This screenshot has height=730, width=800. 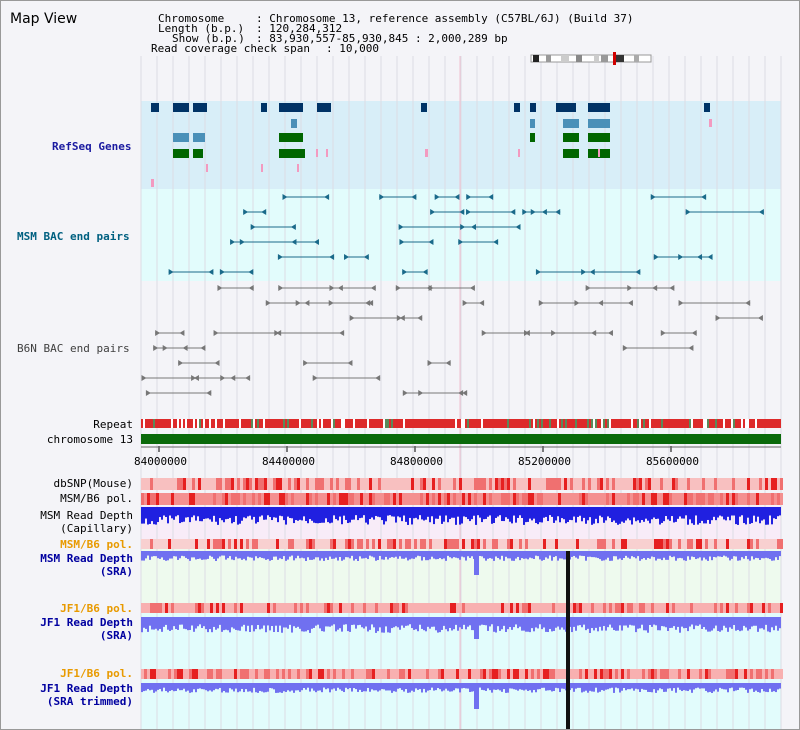 I want to click on refseq-snp-mark, so click(x=317, y=153).